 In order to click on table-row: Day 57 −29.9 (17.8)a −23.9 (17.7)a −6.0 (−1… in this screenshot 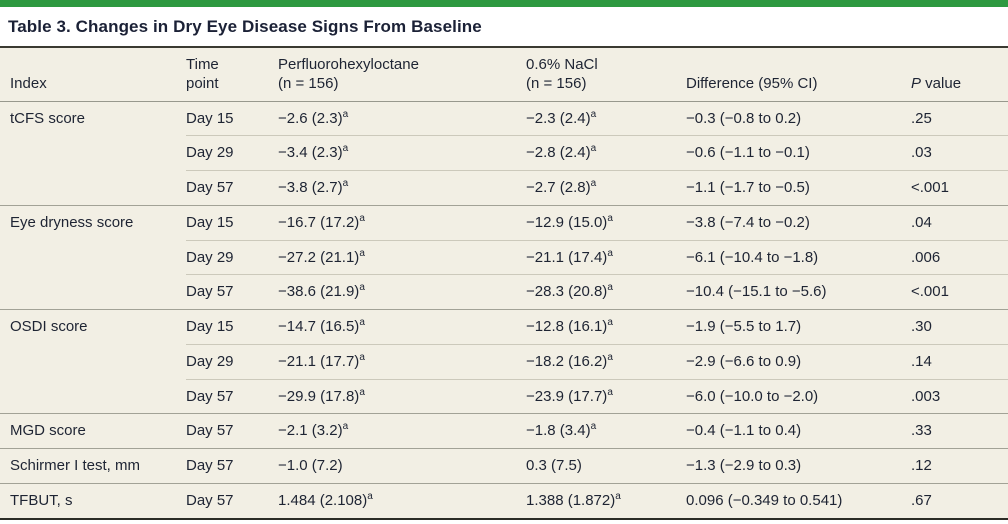, I will do `click(504, 396)`.